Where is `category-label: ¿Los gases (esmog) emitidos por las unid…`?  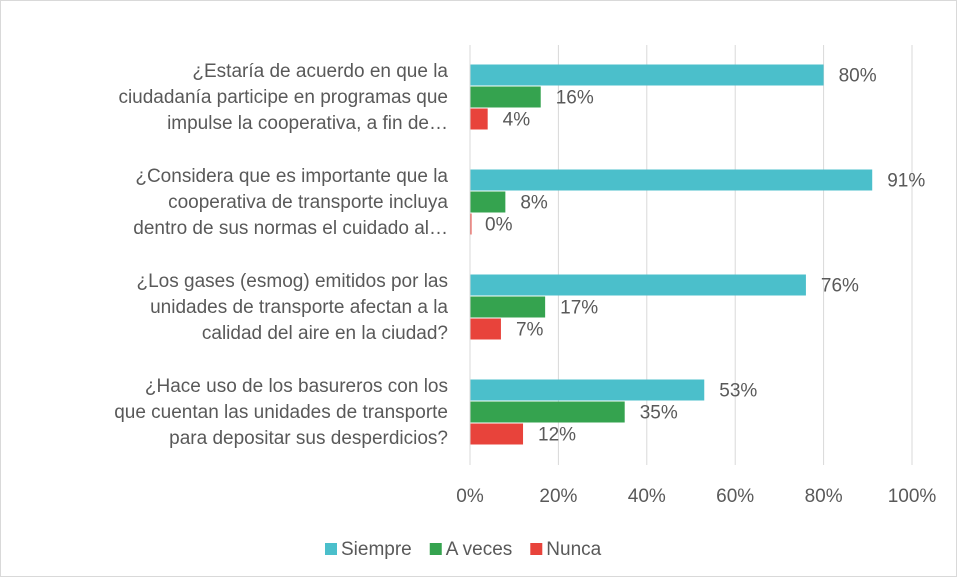
category-label: ¿Los gases (esmog) emitidos por las unid… is located at coordinates (292, 307).